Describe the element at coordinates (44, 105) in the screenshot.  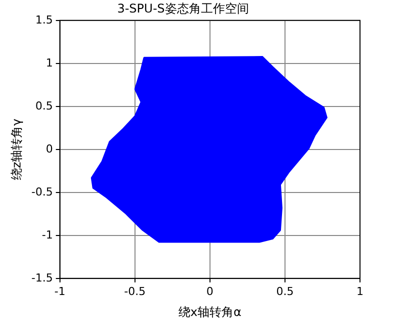
I see `y-tick-label: 0.5` at that location.